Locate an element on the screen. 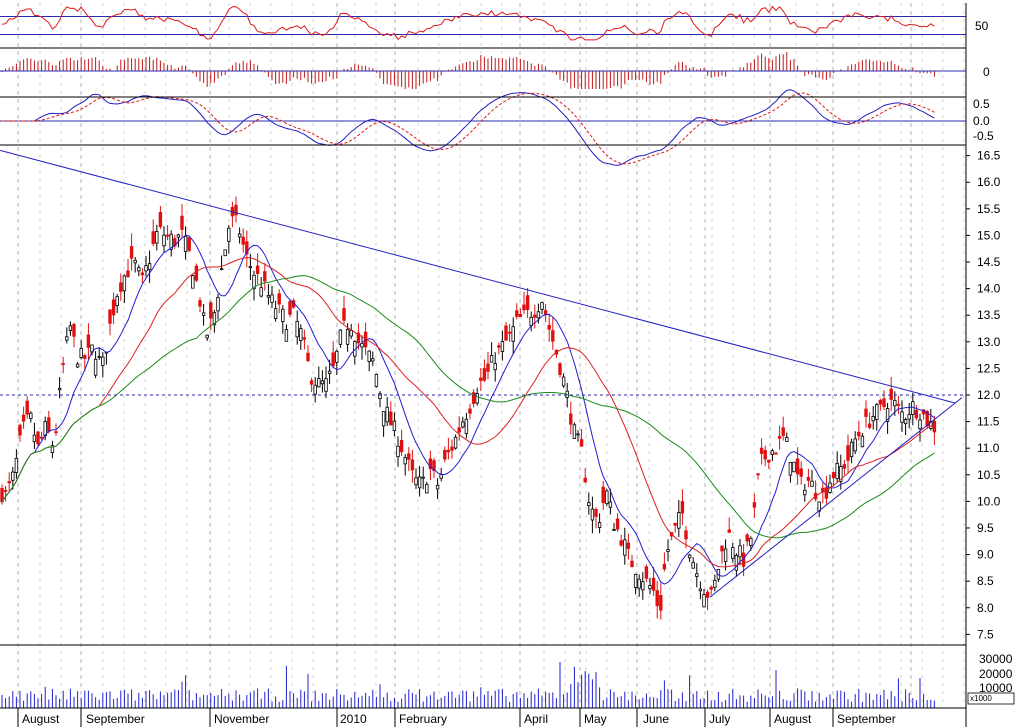  price-tick-label: 9.5 is located at coordinates (985, 528).